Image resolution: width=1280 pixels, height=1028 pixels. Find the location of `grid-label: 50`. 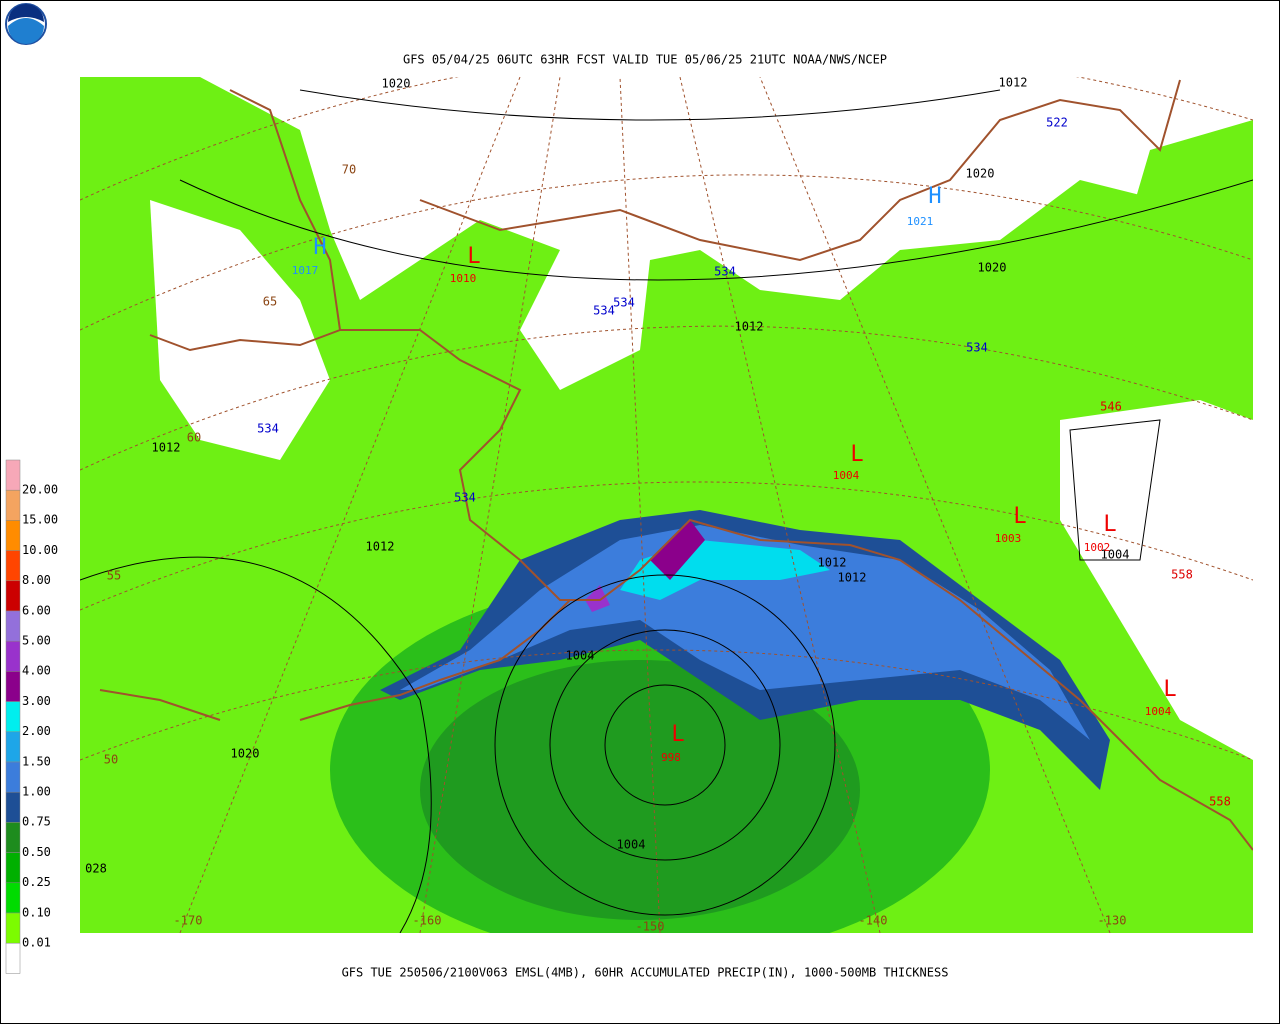

grid-label: 50 is located at coordinates (111, 760).